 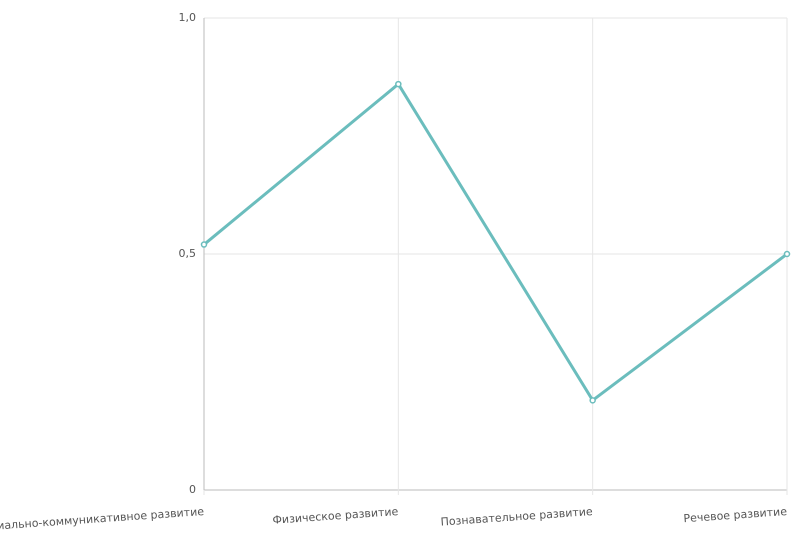 What do you see at coordinates (102, 519) in the screenshot?
I see `x-tick-label: Социально-коммуникативное развитие` at bounding box center [102, 519].